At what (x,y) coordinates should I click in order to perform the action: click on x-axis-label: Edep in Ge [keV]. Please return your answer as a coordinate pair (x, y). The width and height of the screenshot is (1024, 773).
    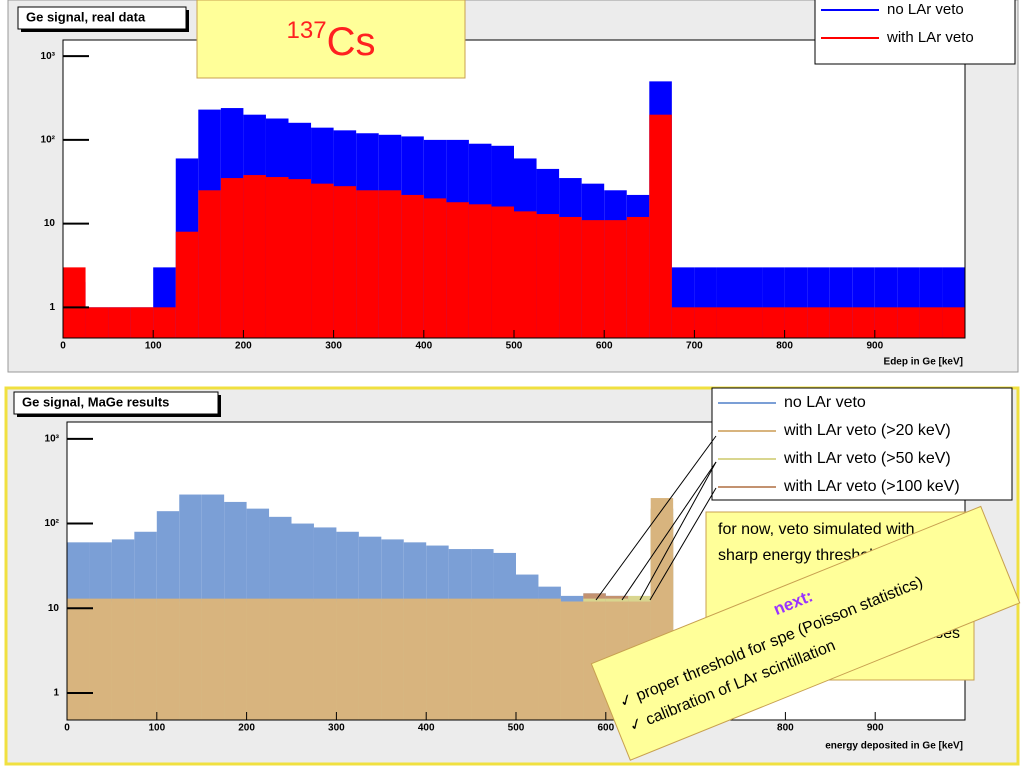
    Looking at the image, I should click on (923, 362).